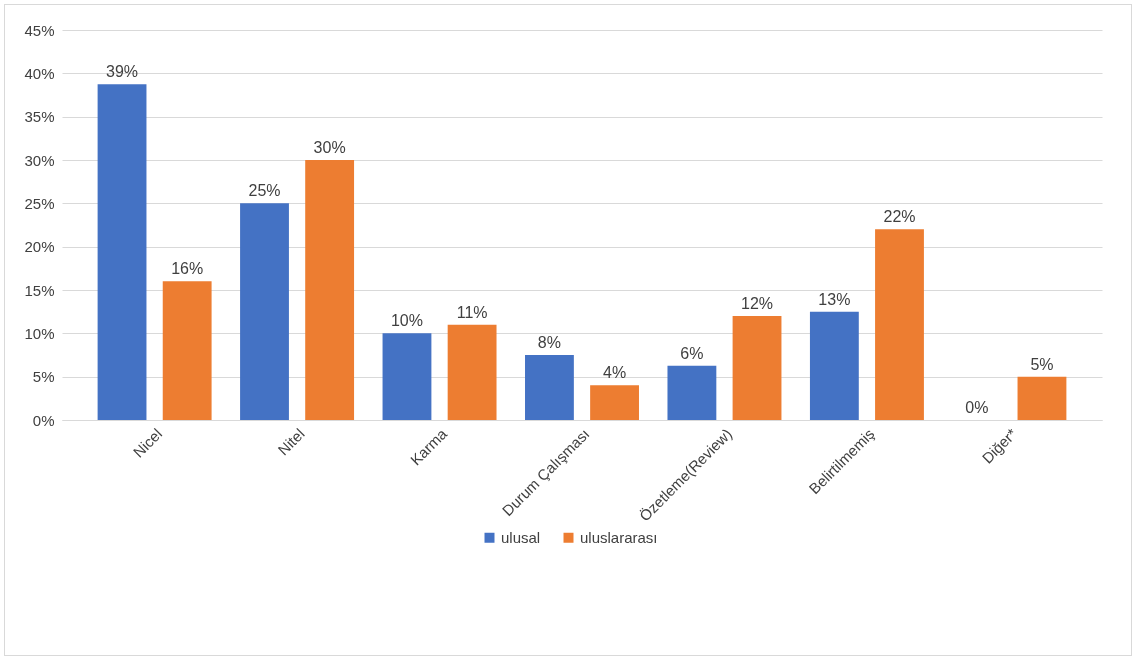  I want to click on data-label: 4%, so click(615, 373).